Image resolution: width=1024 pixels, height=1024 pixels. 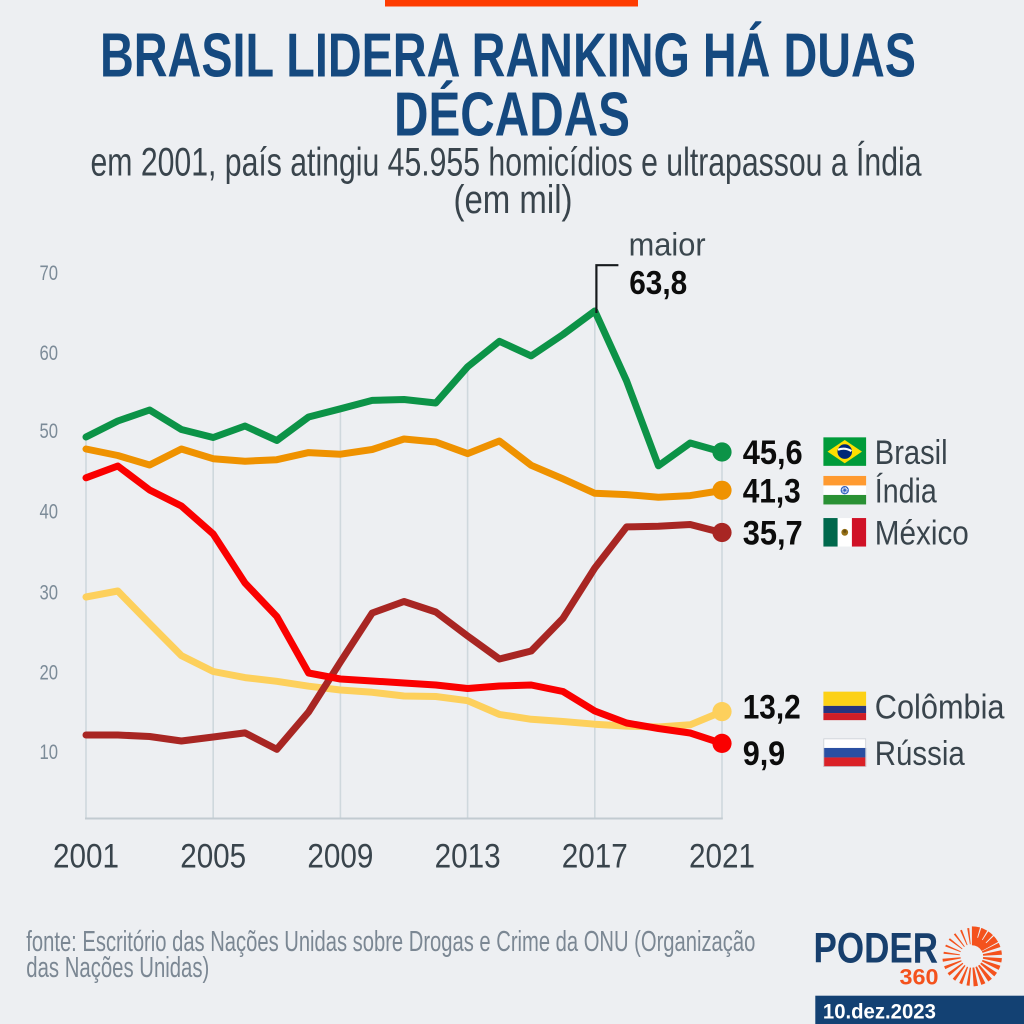 I want to click on svg-text: 70, so click(x=49, y=273).